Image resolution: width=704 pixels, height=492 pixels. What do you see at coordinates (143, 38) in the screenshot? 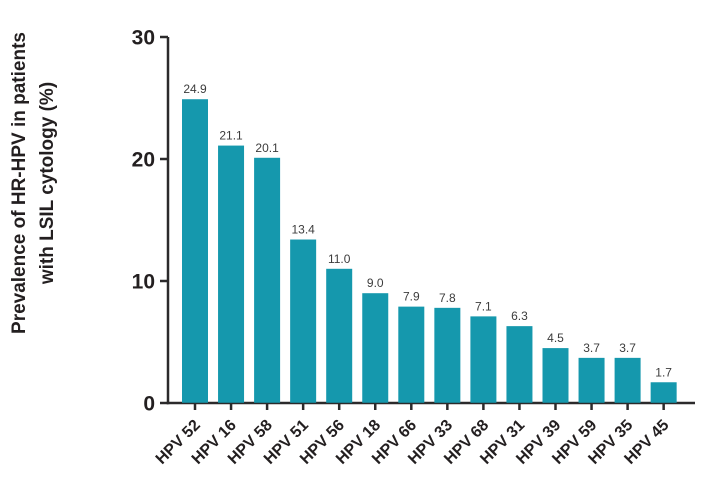
I see `y-axis-tick-label: 30` at bounding box center [143, 38].